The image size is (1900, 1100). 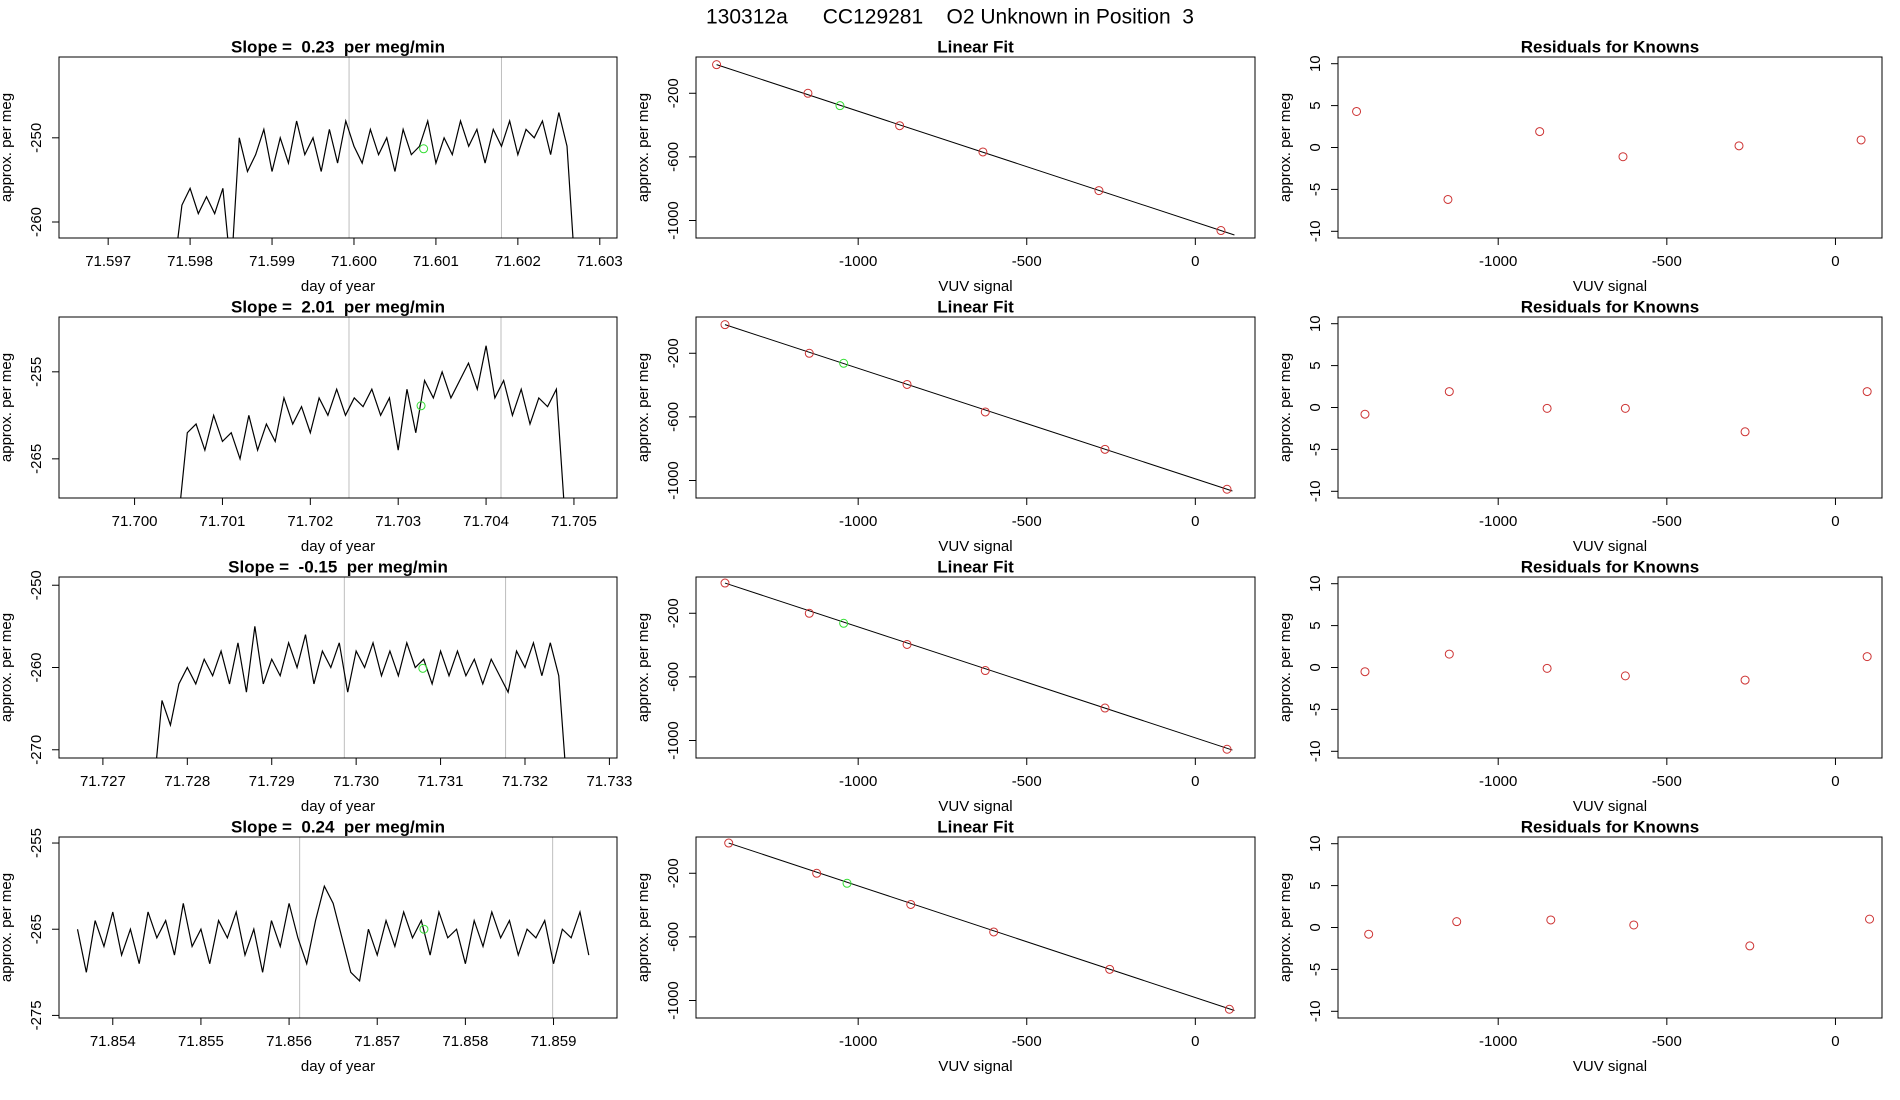 What do you see at coordinates (187, 781) in the screenshot?
I see `x-tick-label: 71.728` at bounding box center [187, 781].